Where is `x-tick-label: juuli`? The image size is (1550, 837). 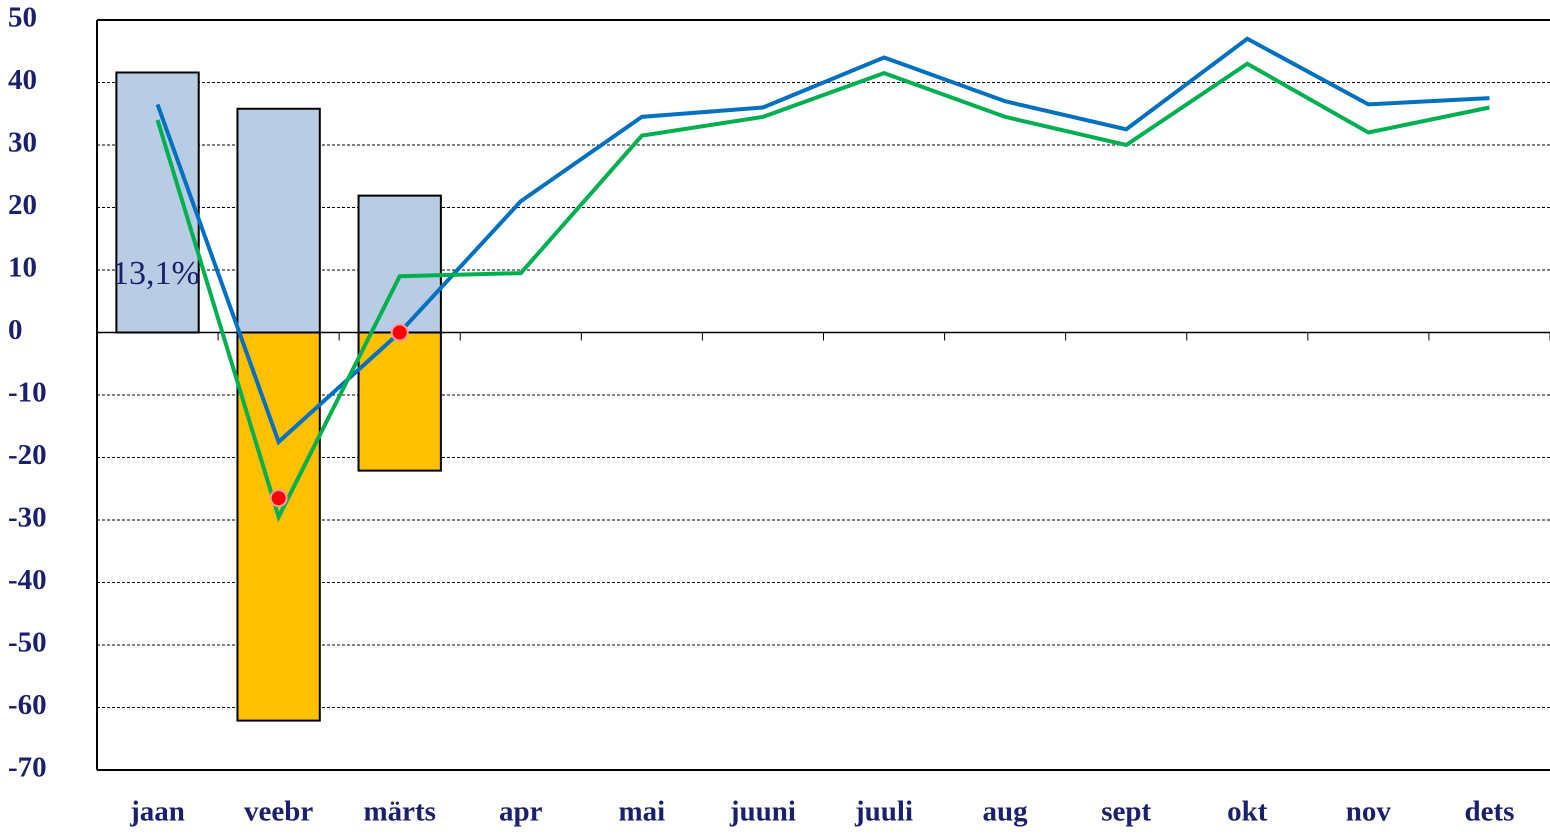 x-tick-label: juuli is located at coordinates (883, 812).